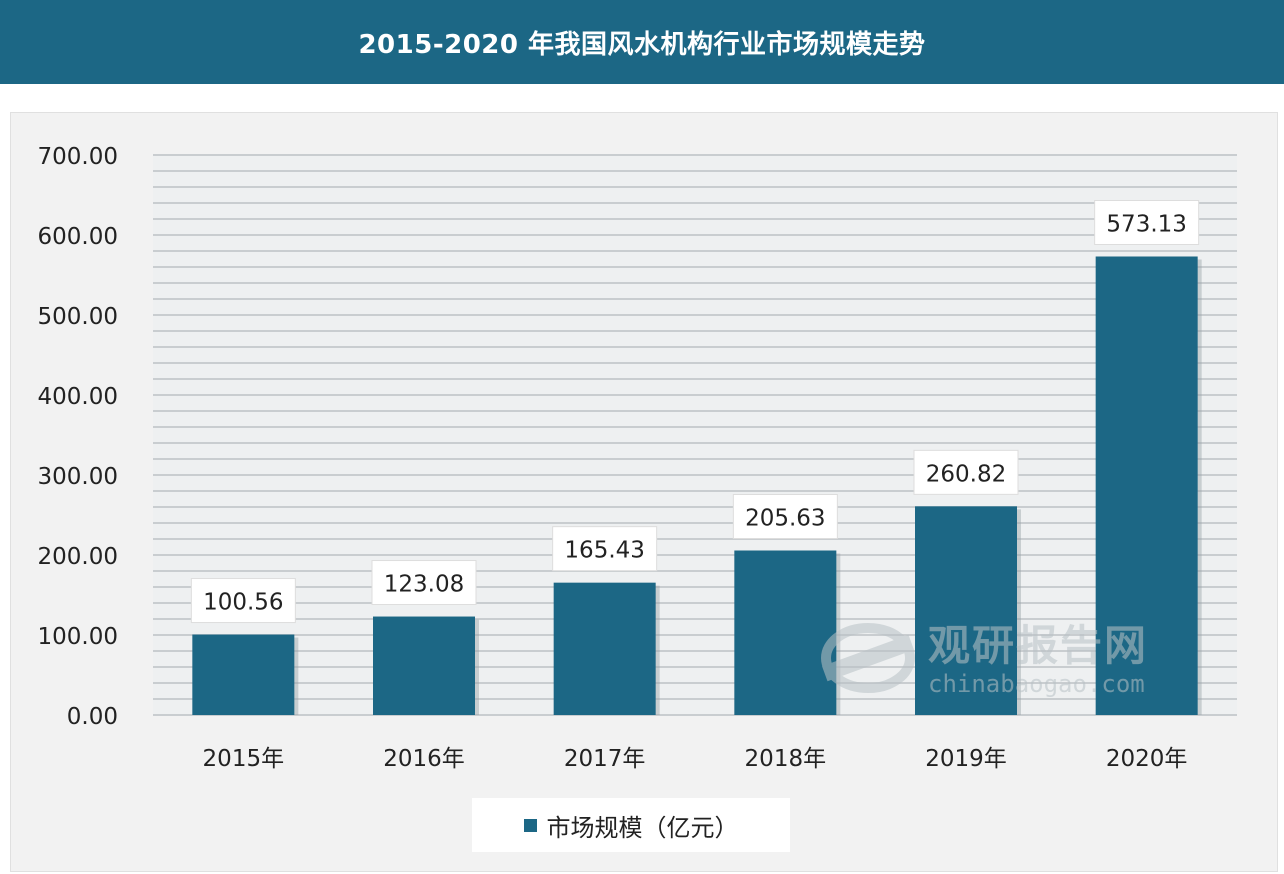 The height and width of the screenshot is (874, 1284). Describe the element at coordinates (78, 237) in the screenshot. I see `y-tick-label: 600.00` at that location.